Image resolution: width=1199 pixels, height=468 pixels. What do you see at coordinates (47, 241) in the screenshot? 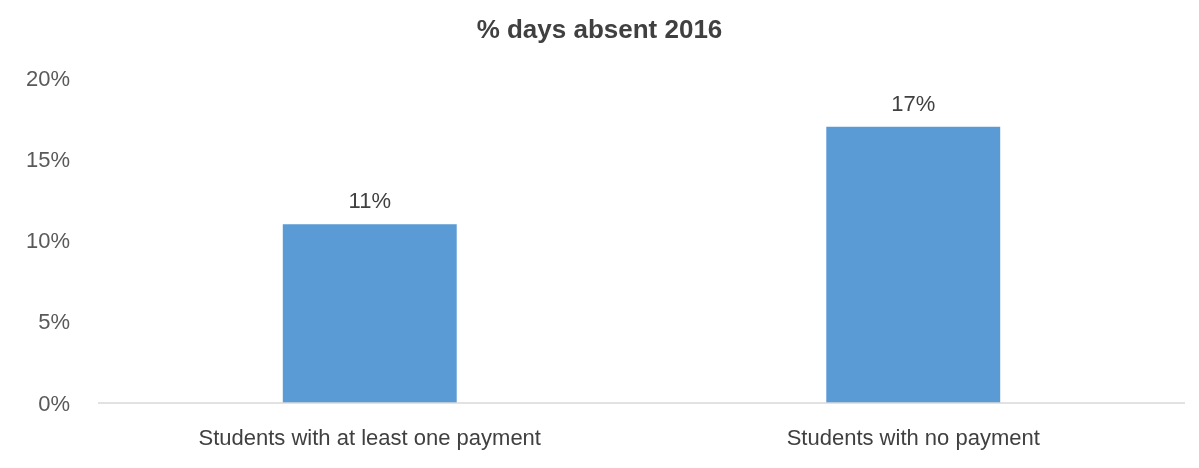
I see `y-tick-label: 10%` at bounding box center [47, 241].